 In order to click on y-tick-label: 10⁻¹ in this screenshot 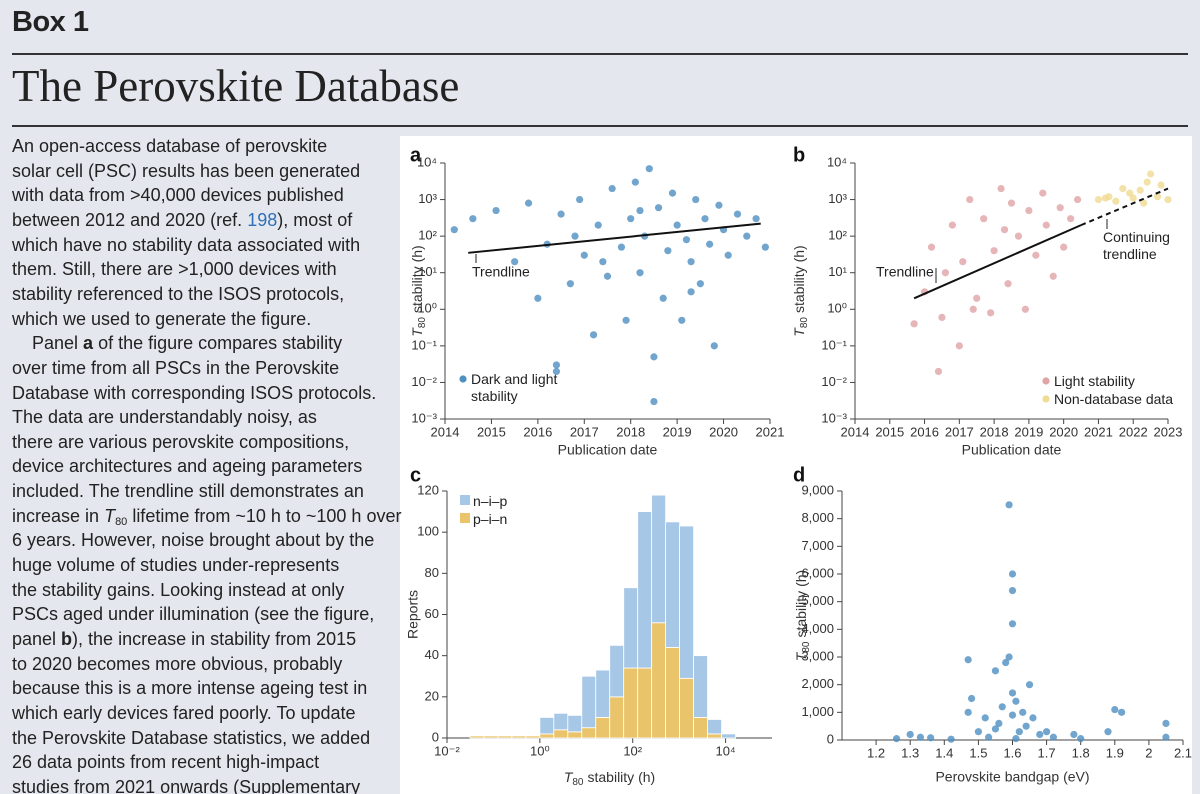, I will do `click(834, 344)`.